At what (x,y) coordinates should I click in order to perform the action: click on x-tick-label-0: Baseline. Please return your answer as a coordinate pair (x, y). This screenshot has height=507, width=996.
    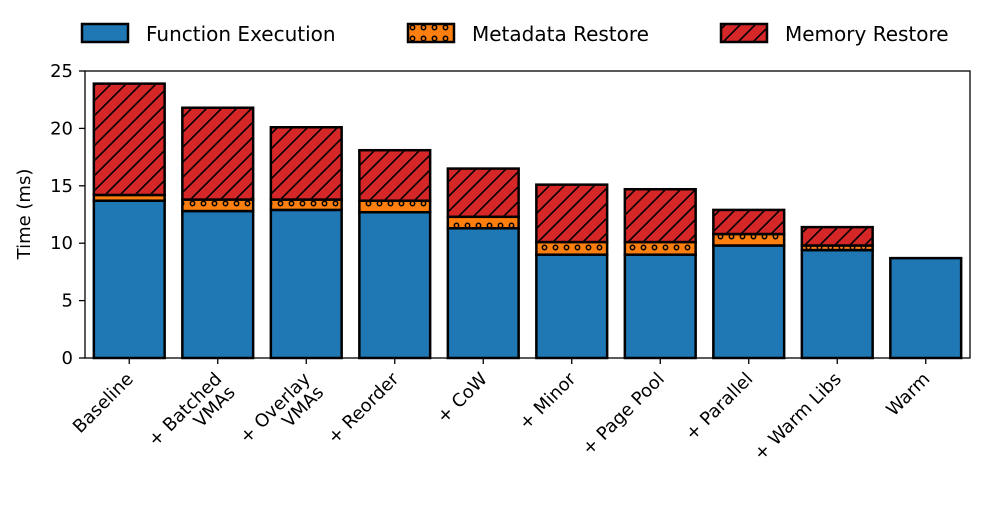
    Looking at the image, I should click on (103, 403).